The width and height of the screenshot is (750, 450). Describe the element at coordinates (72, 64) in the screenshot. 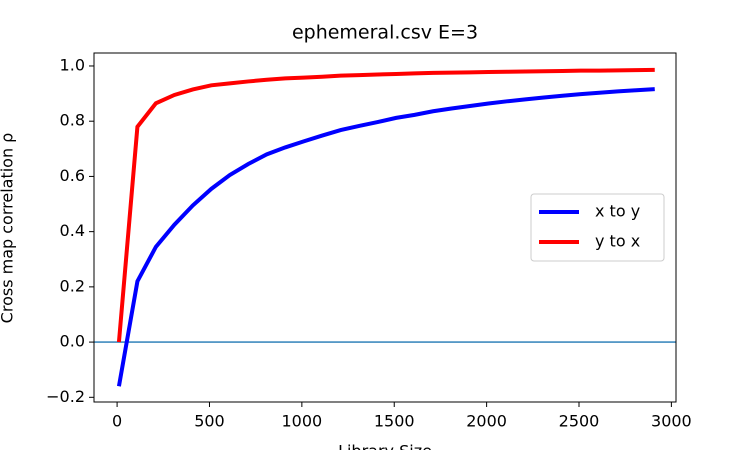

I see `y-tick-label: 1.0` at that location.